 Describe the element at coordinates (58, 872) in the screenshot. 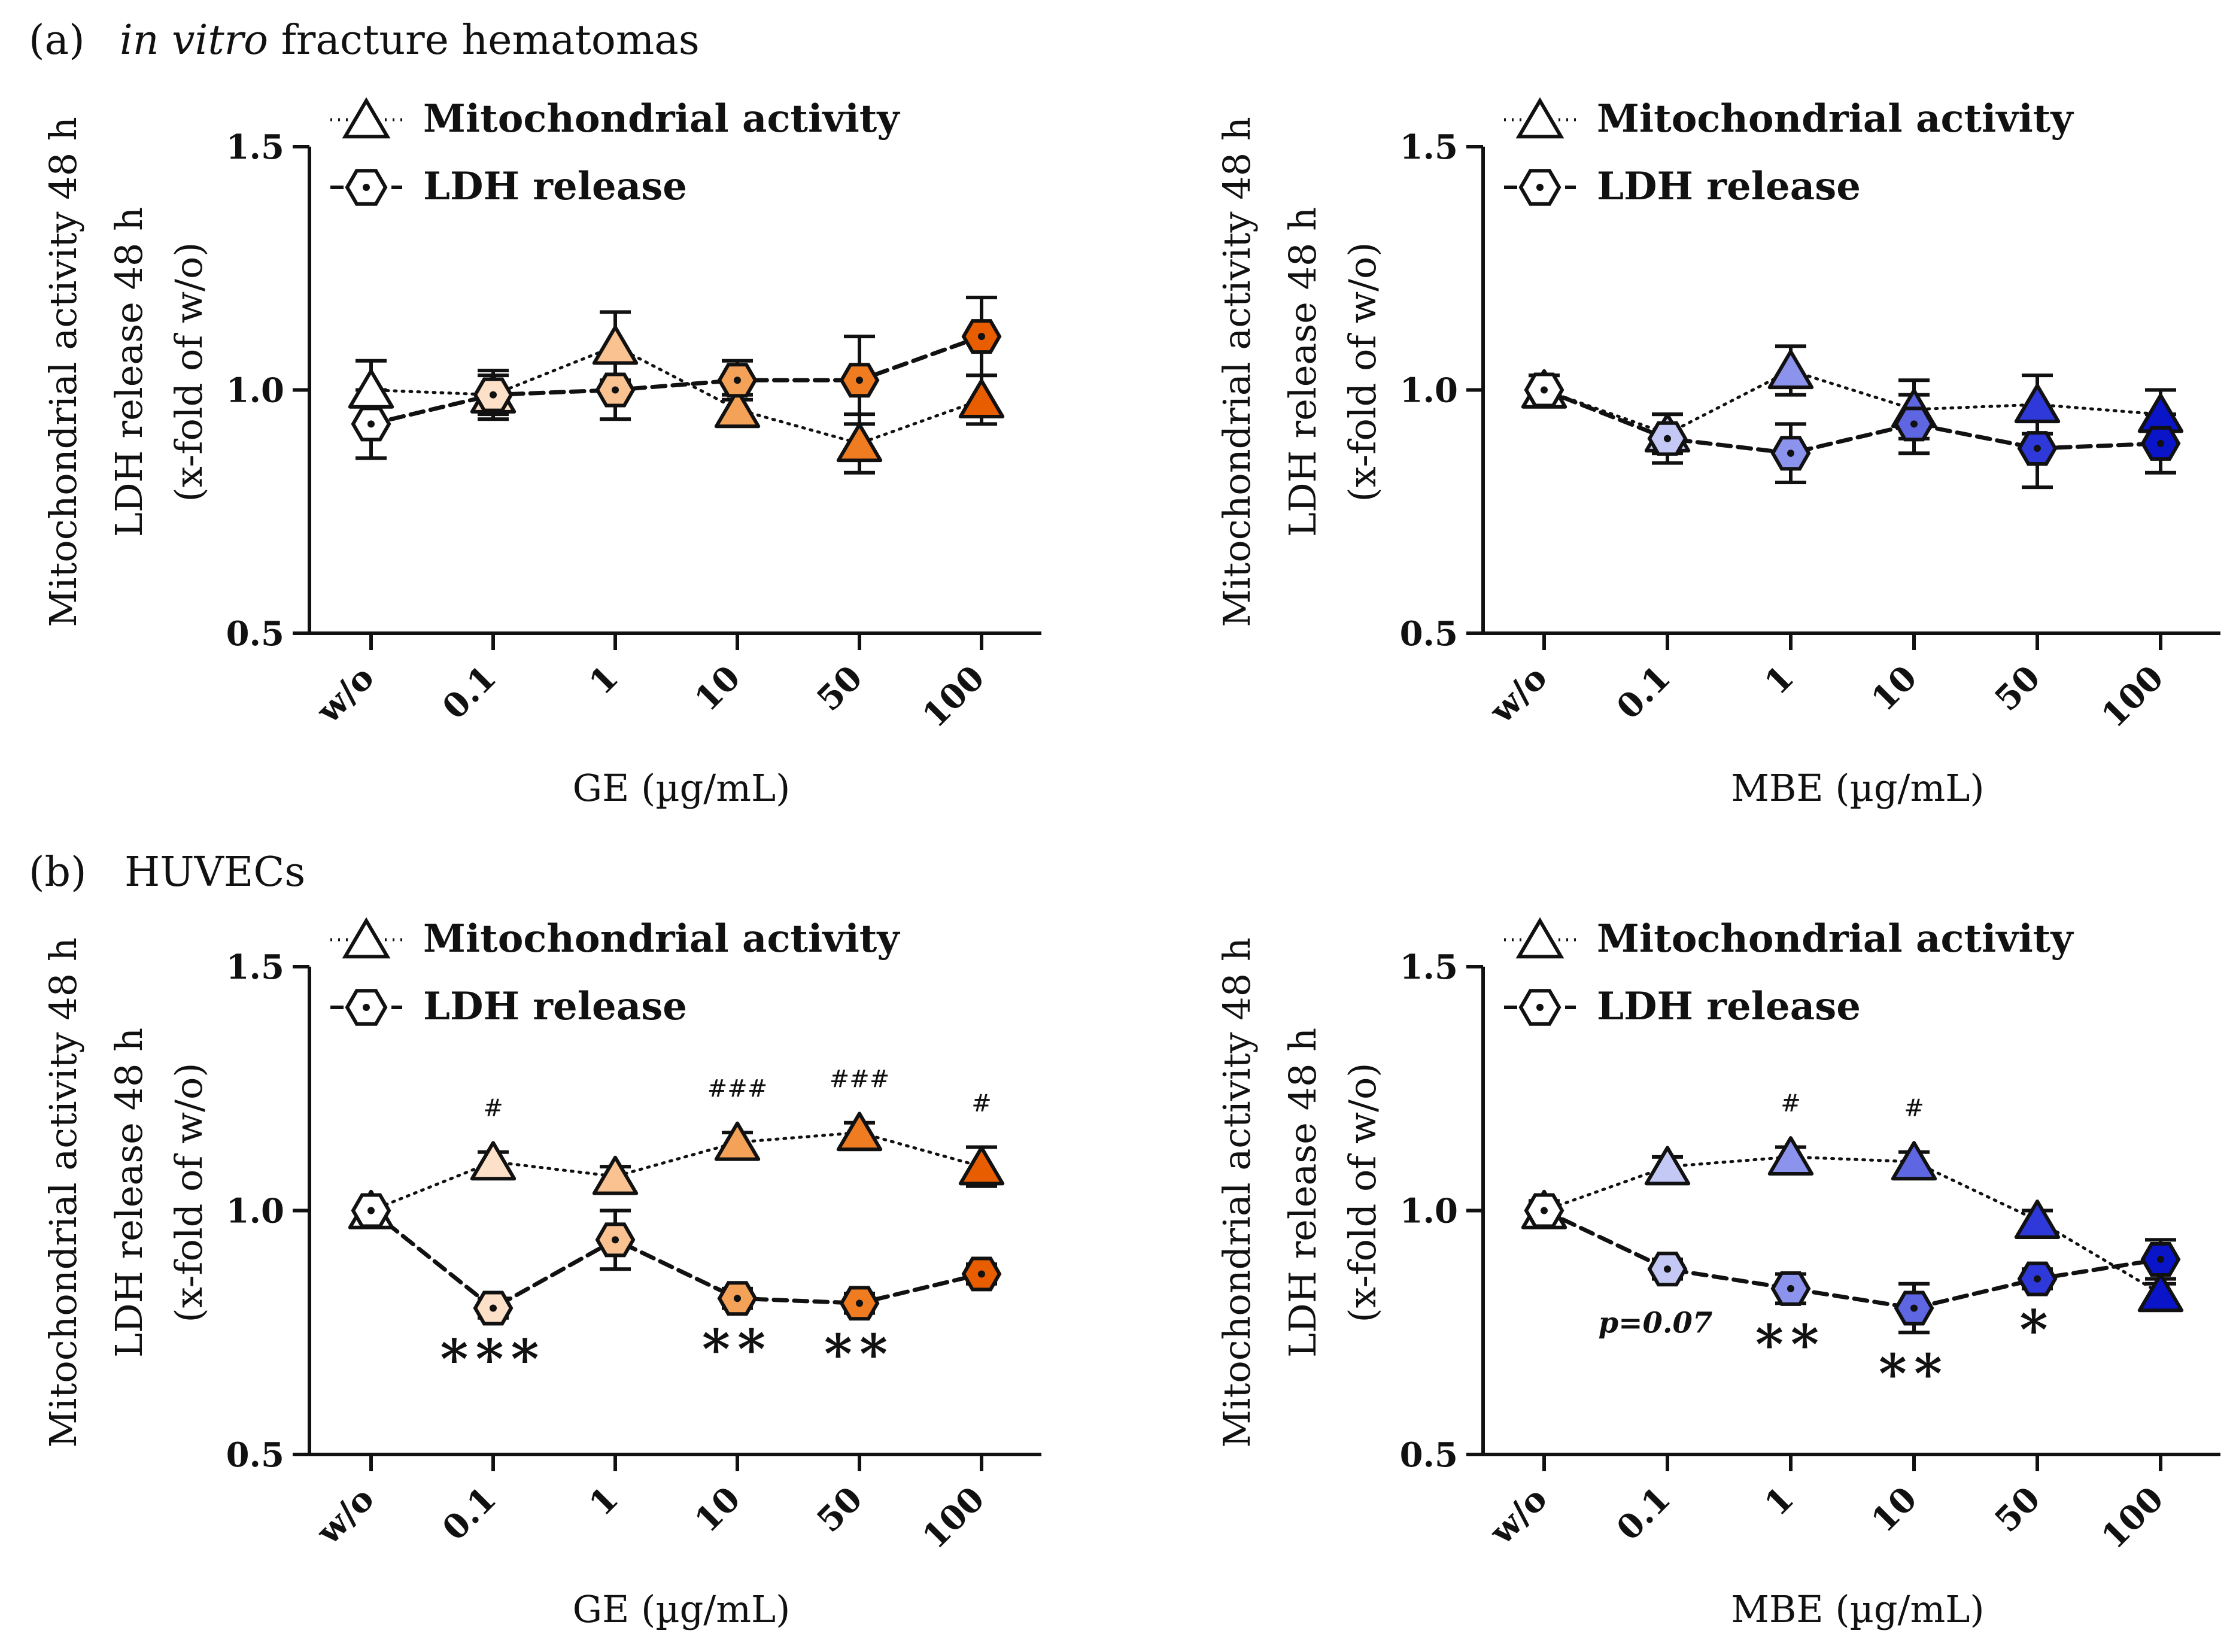

I see `section-b-letter: (b)` at that location.